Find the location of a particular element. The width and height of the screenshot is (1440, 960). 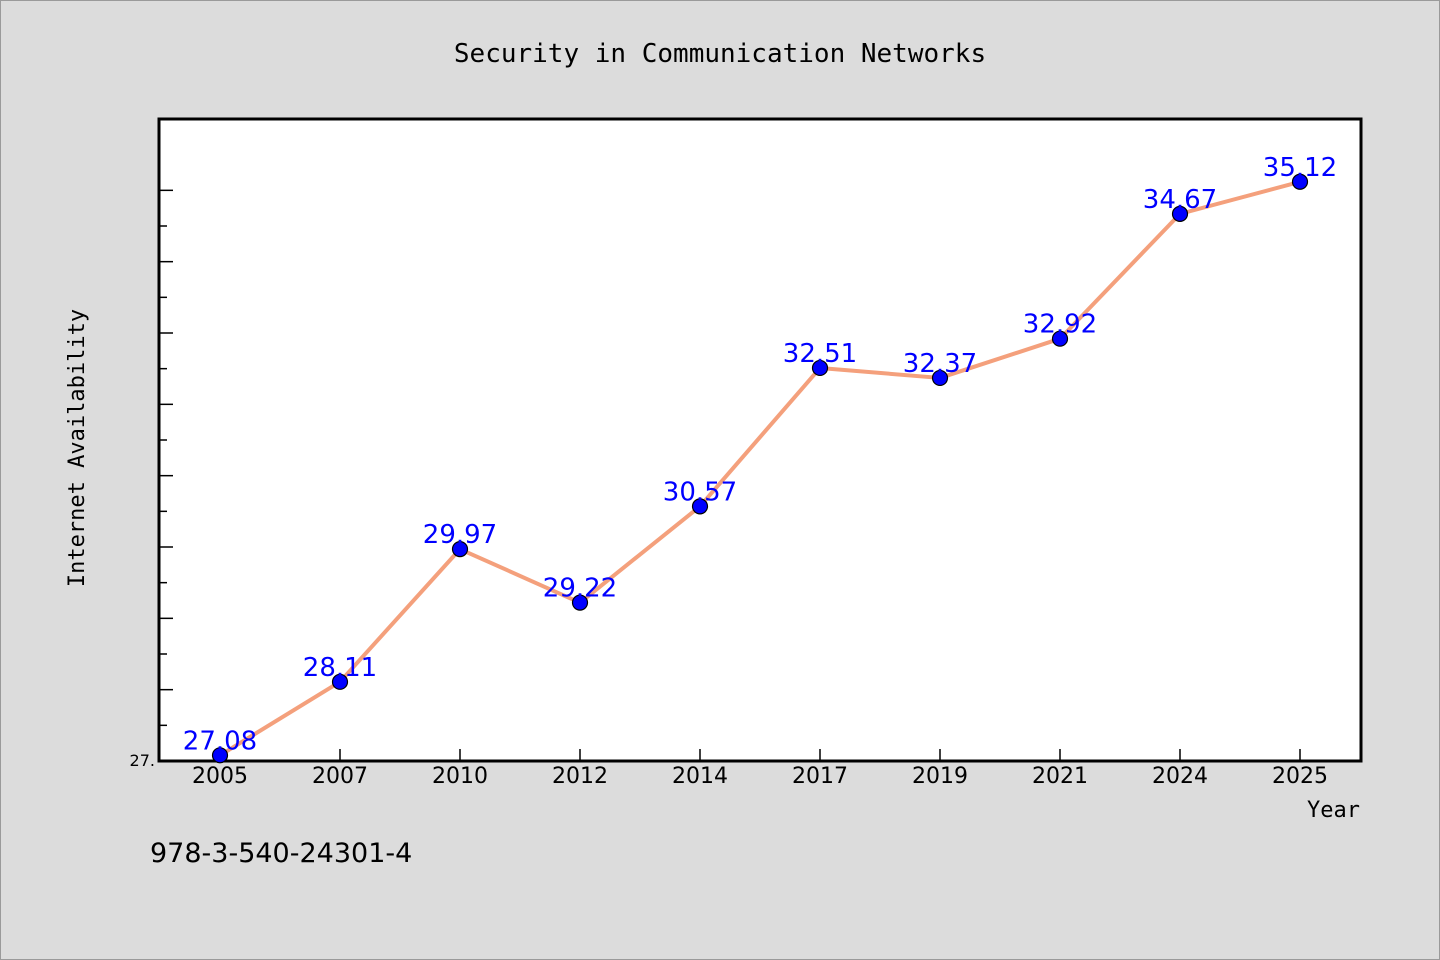

data-label: 28.11 is located at coordinates (340, 668).